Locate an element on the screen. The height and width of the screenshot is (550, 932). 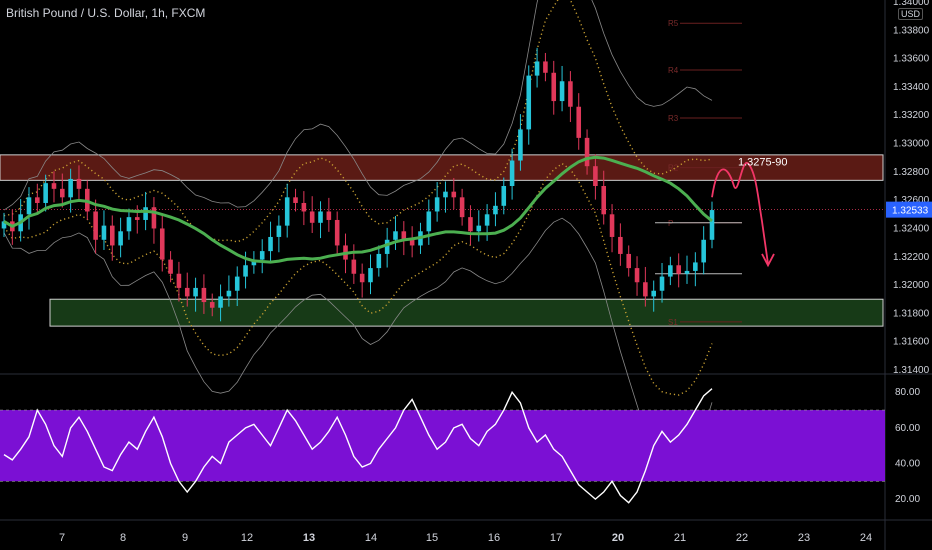
price-tick-label: 1.33400 is located at coordinates (911, 87).